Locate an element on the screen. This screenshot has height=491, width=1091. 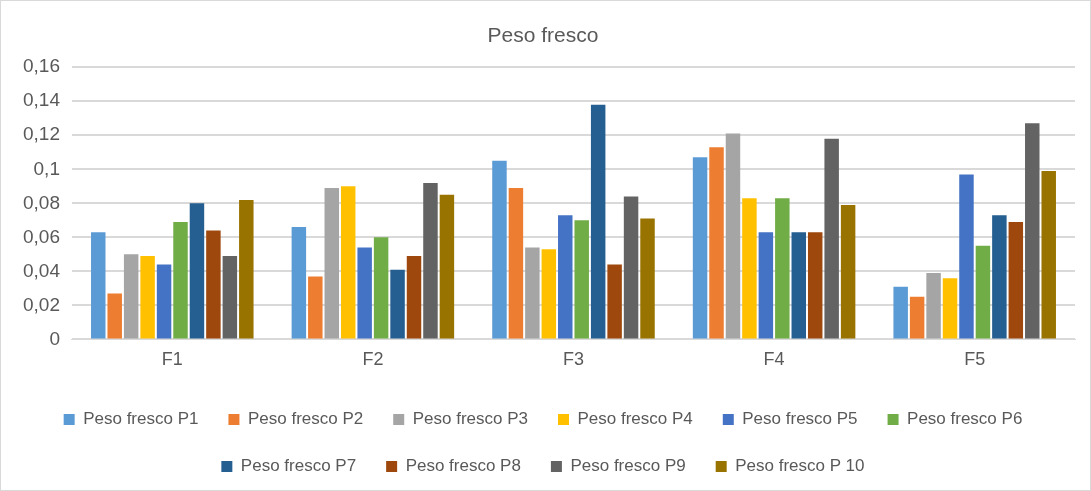
legend-label: Peso fresco P4 is located at coordinates (635, 419).